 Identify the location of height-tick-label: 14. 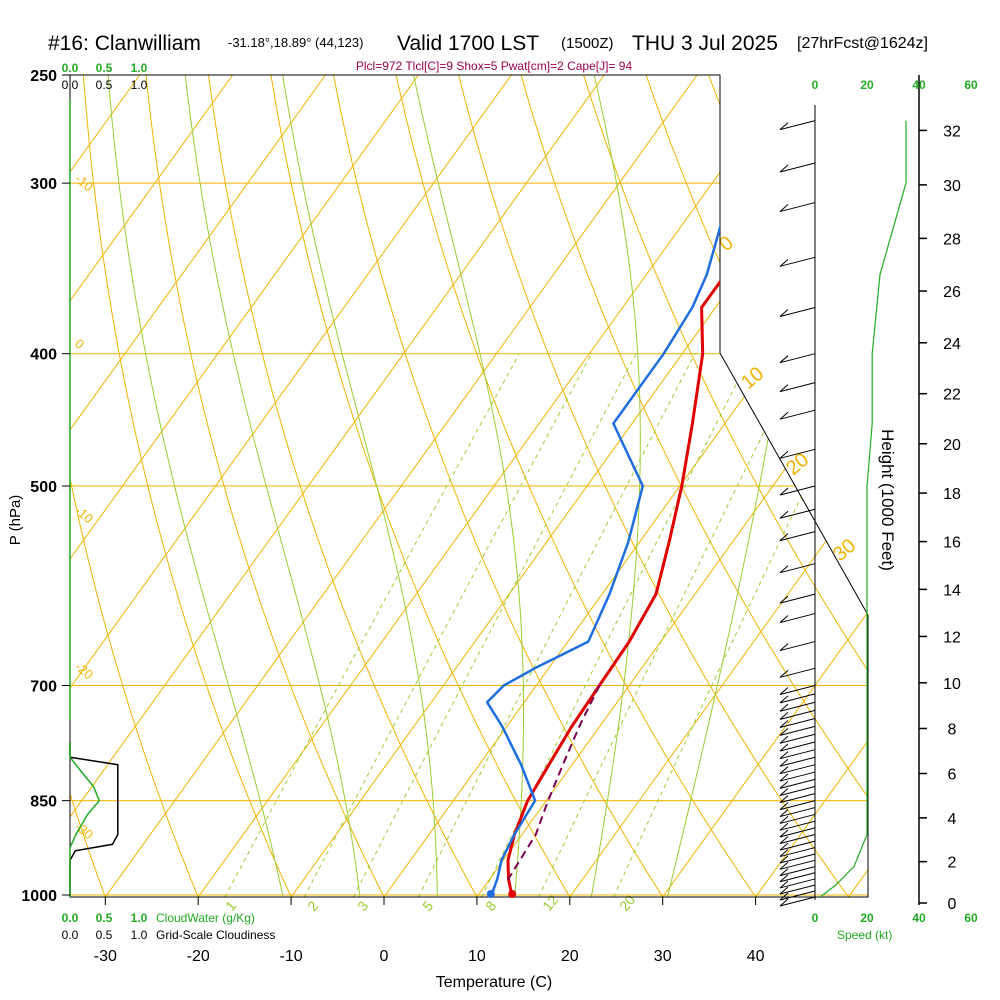
(952, 590).